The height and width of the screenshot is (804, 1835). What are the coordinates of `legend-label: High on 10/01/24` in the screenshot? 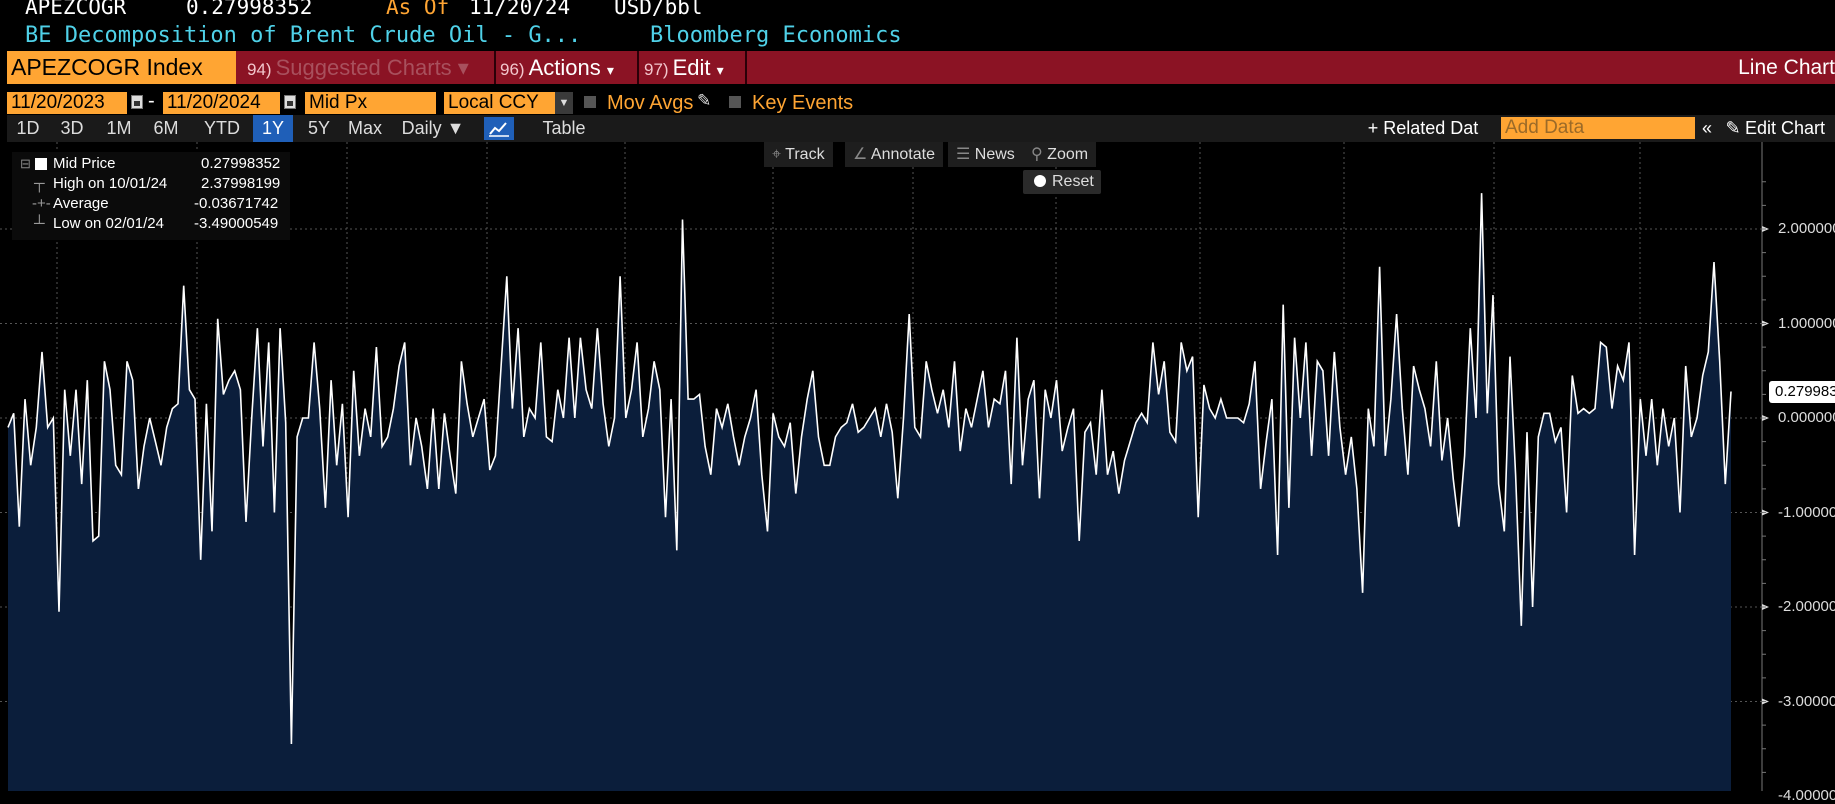 It's located at (110, 183).